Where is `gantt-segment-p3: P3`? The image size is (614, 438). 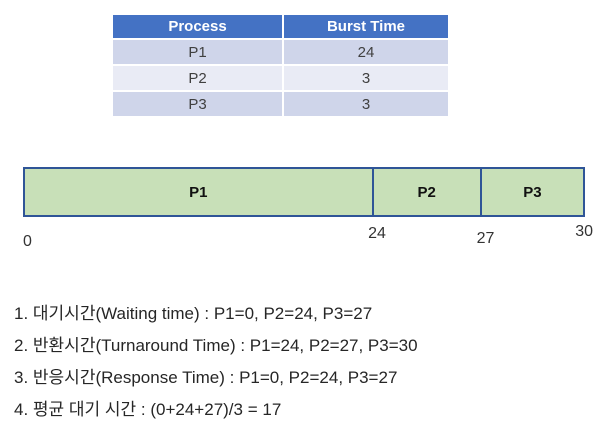
gantt-segment-p3: P3 is located at coordinates (531, 192).